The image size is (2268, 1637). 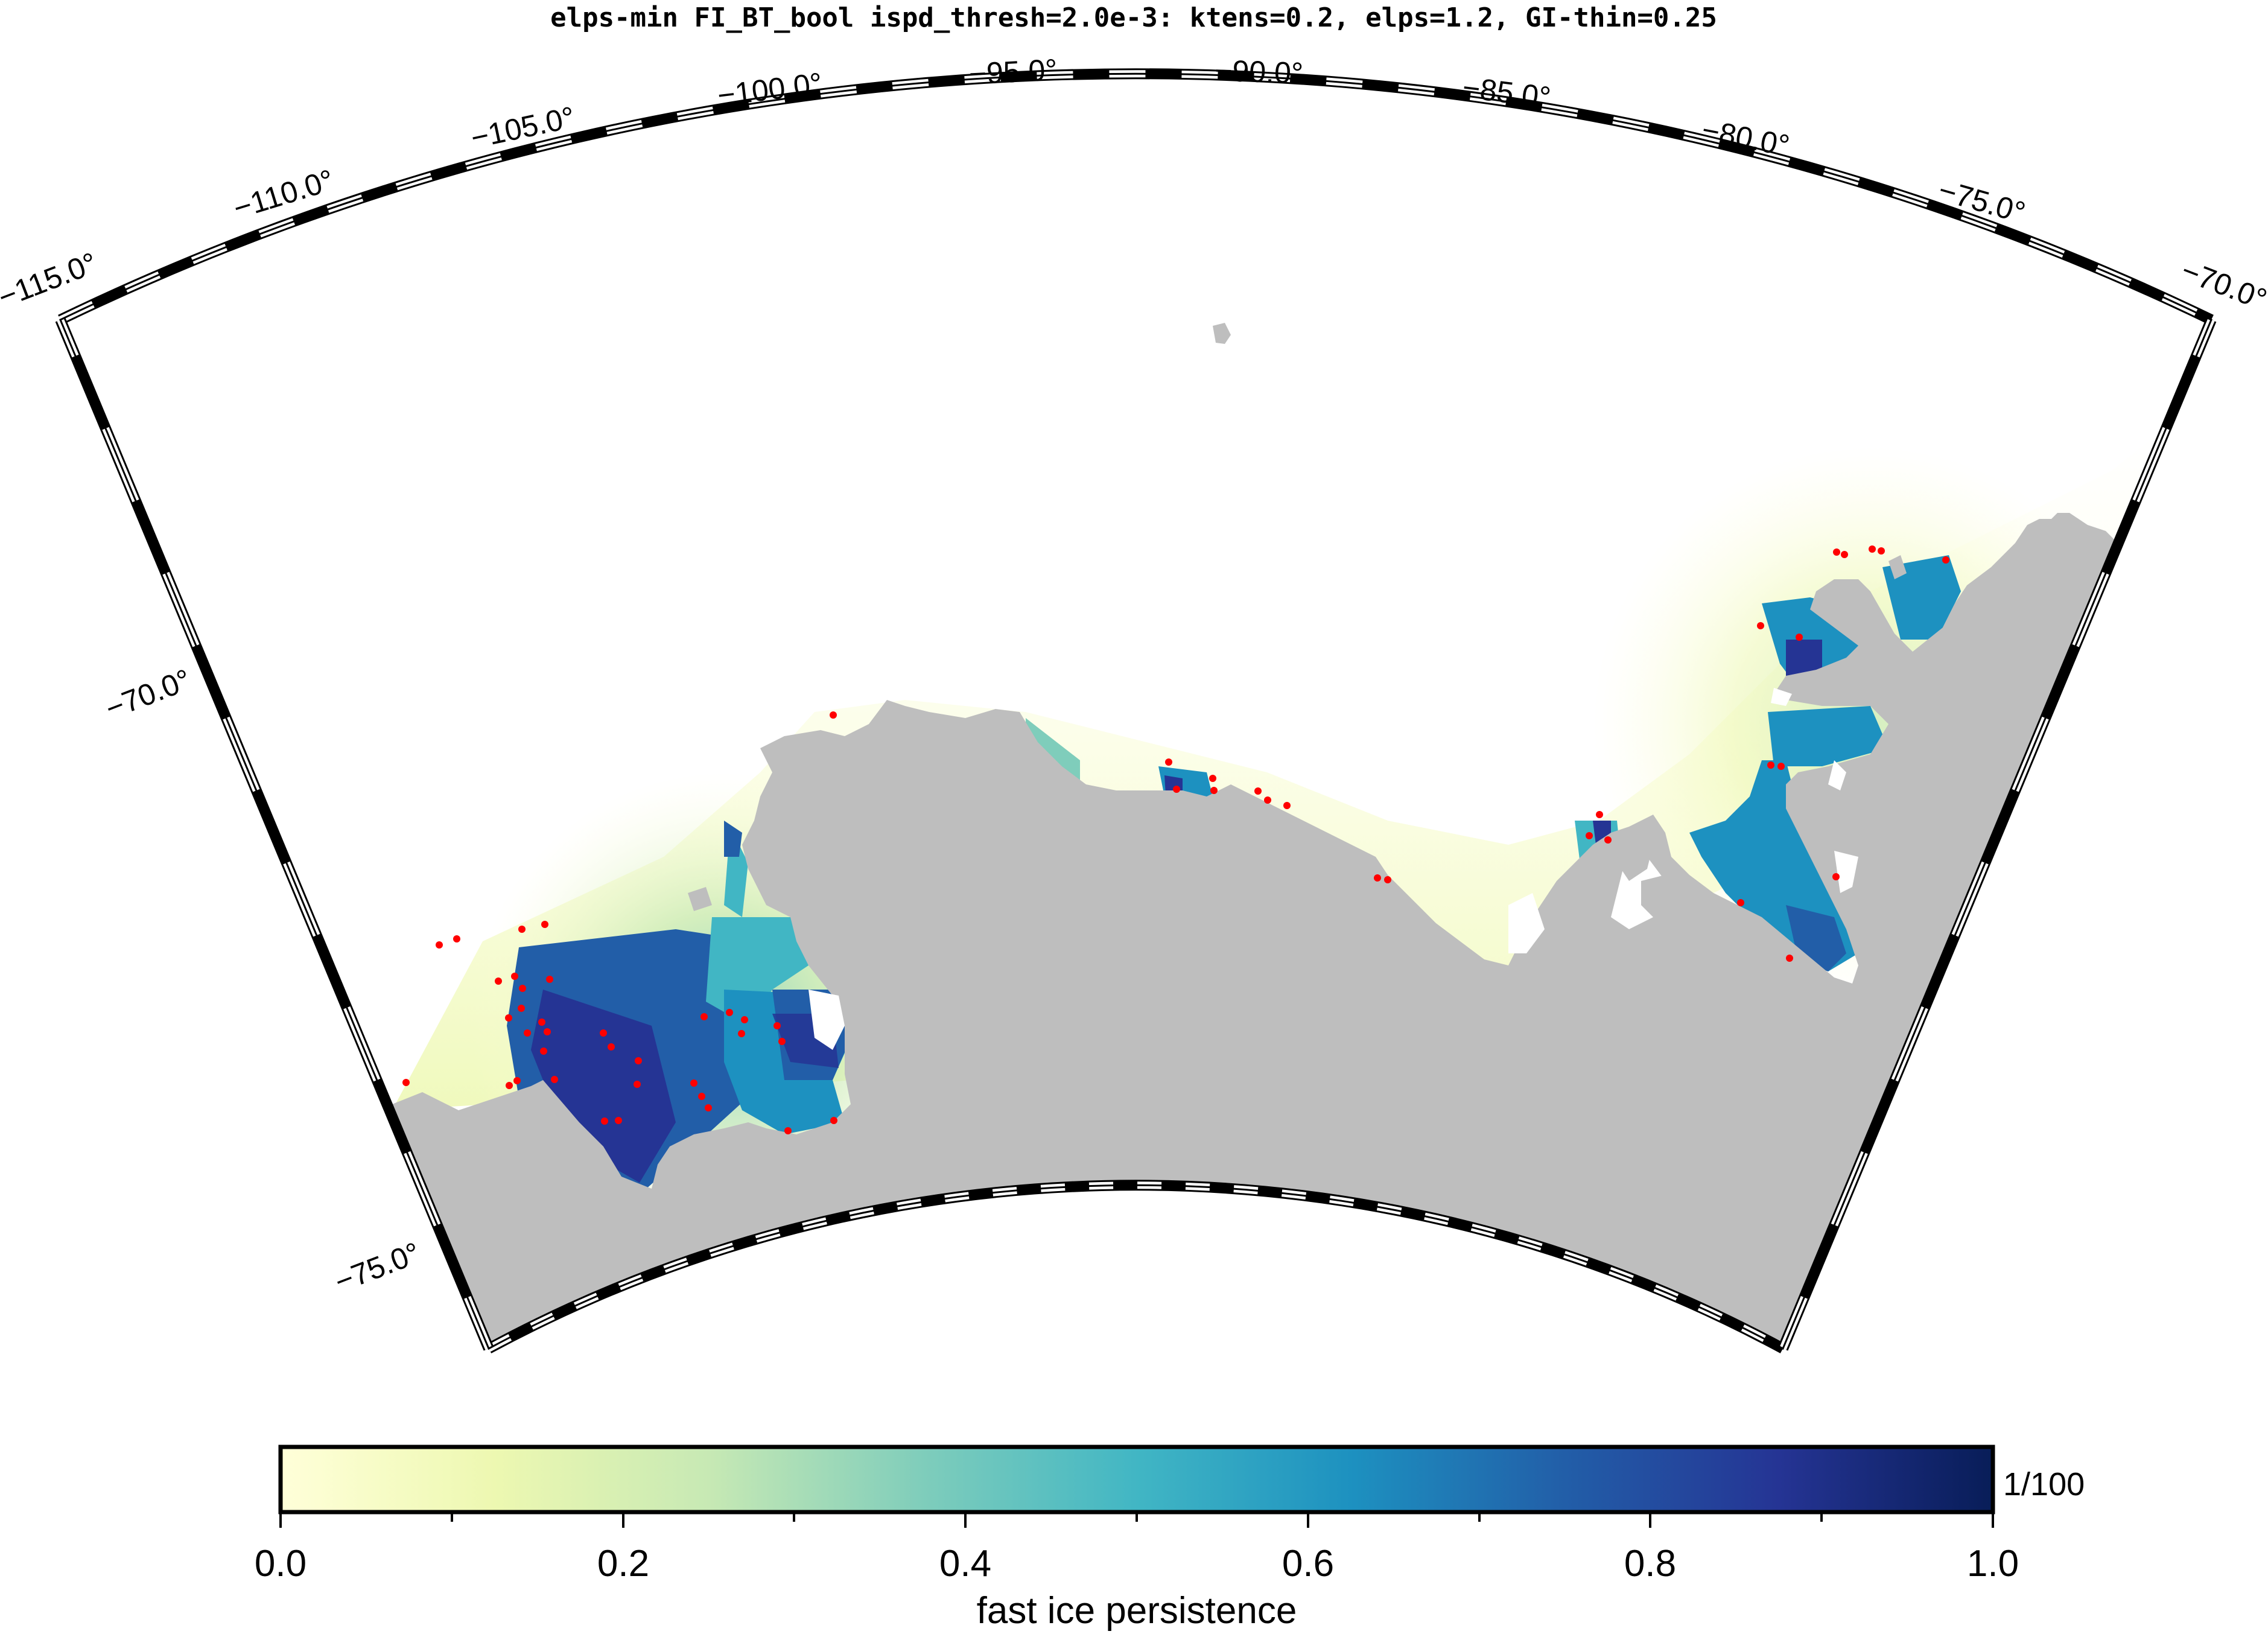 What do you see at coordinates (281, 1564) in the screenshot?
I see `colorbar-tick-label: 0.0` at bounding box center [281, 1564].